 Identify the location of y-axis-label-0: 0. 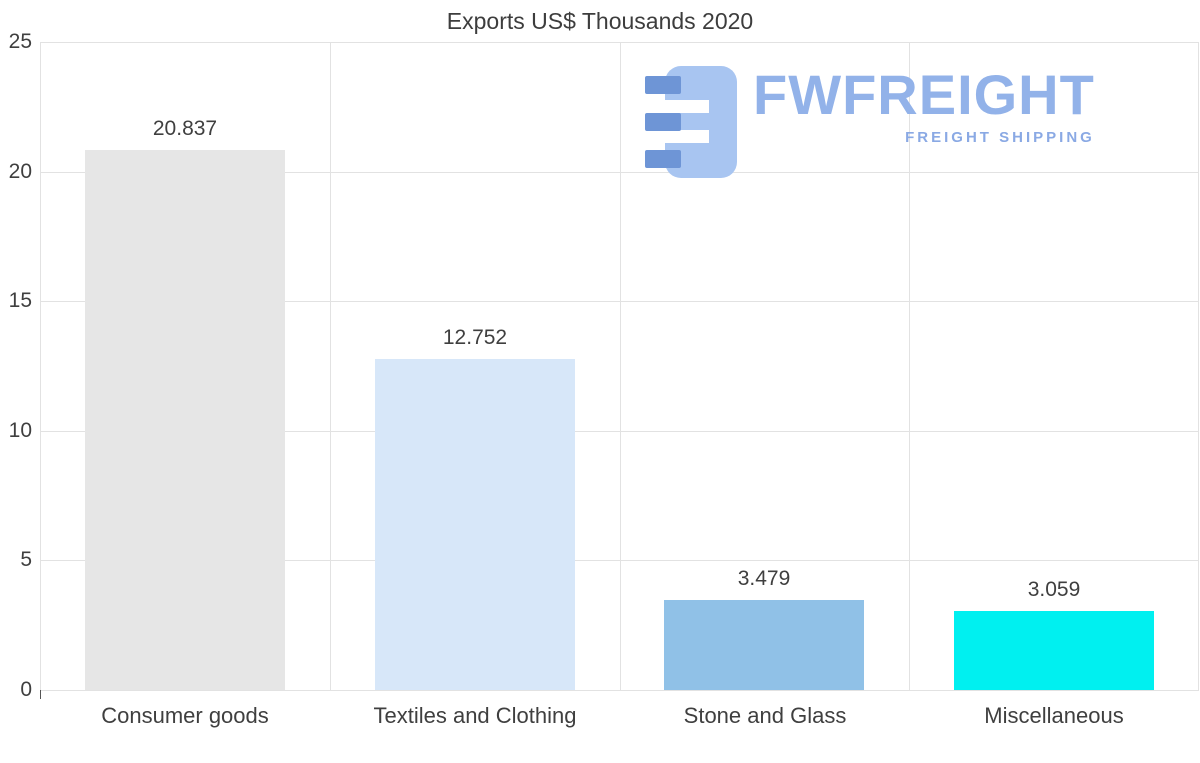
(26, 689).